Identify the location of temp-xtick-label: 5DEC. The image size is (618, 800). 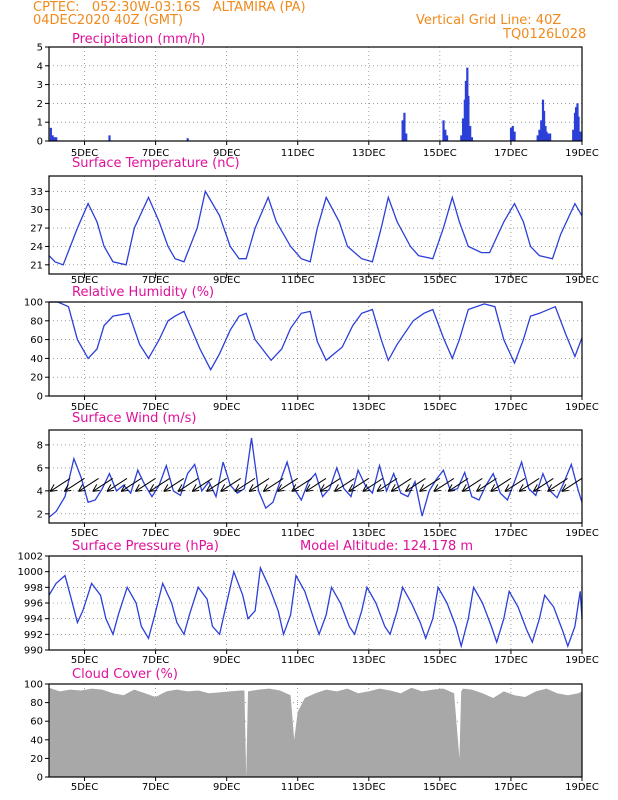
(84, 280).